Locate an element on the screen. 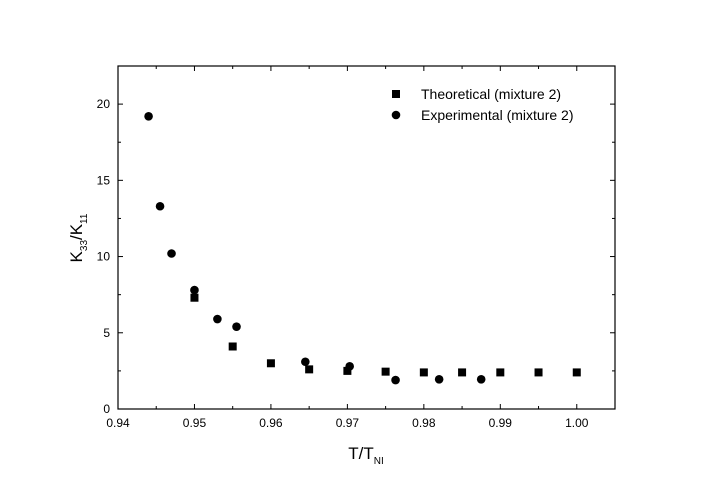  y-axis-title: K33/K11 is located at coordinates (78, 237).